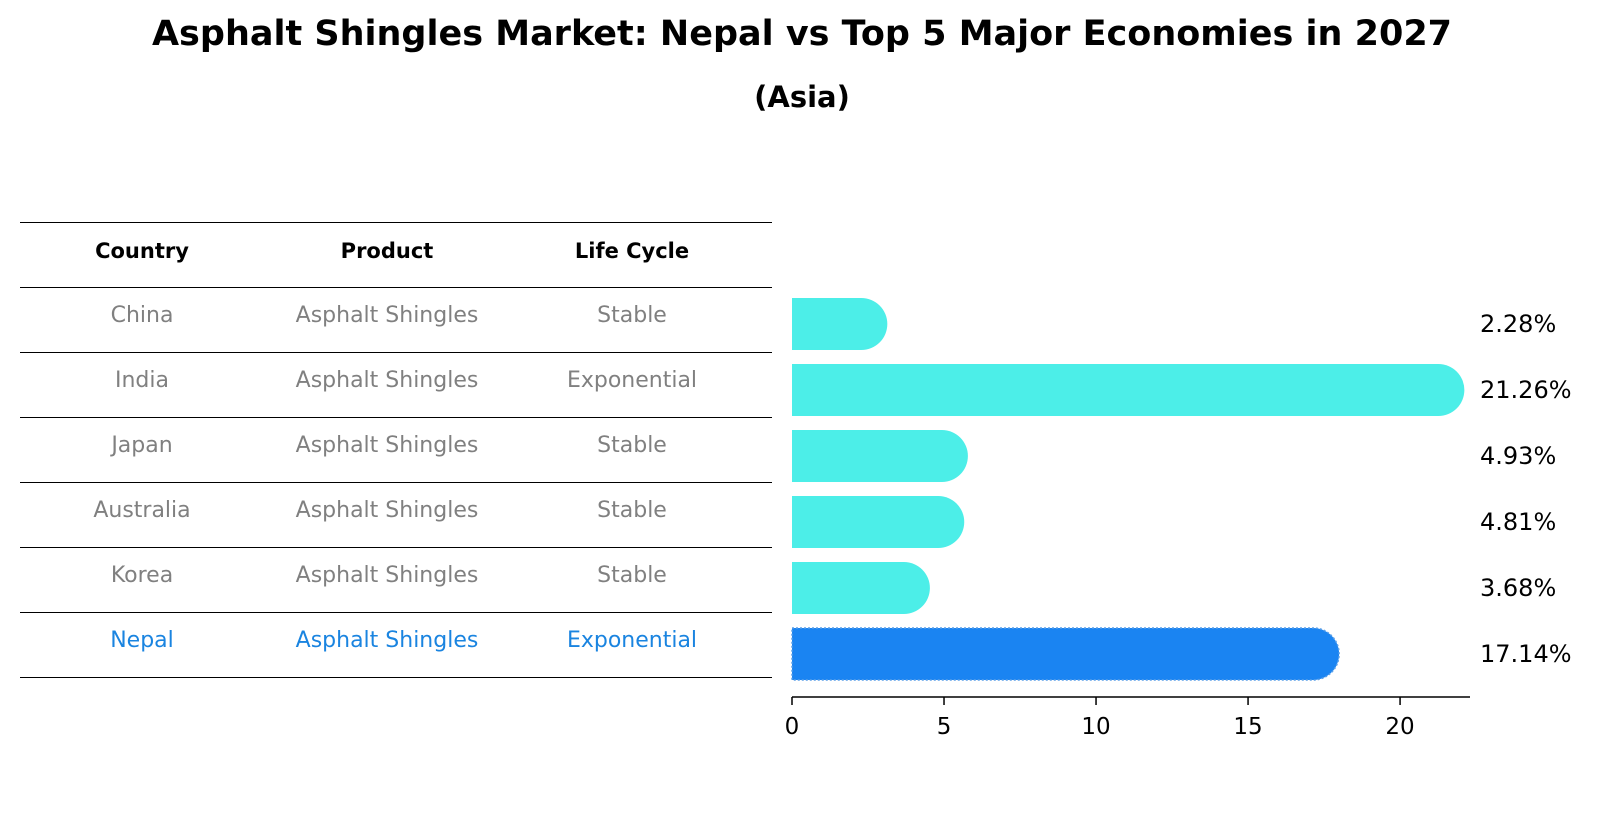 This screenshot has width=1604, height=823. What do you see at coordinates (792, 727) in the screenshot?
I see `x-tick-label: 0` at bounding box center [792, 727].